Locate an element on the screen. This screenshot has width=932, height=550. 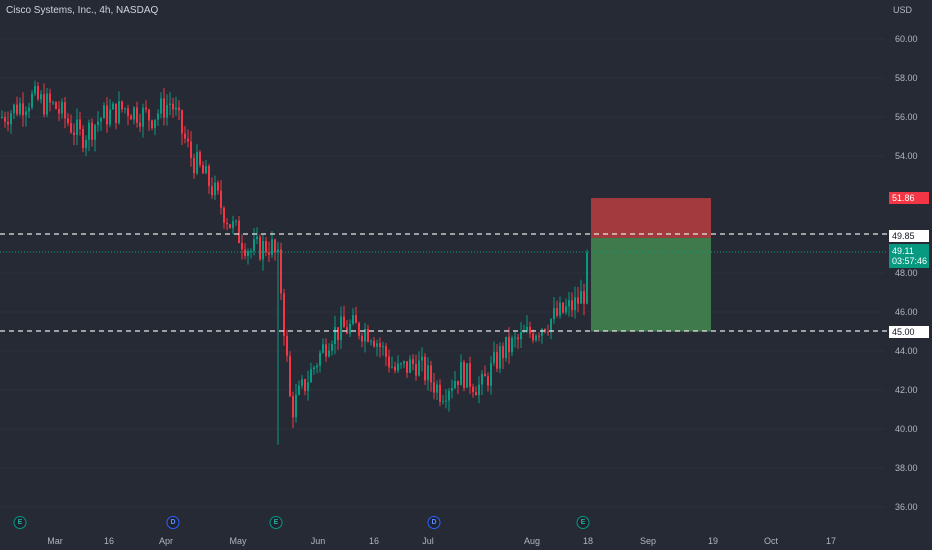
date-tick: 19 is located at coordinates (713, 541).